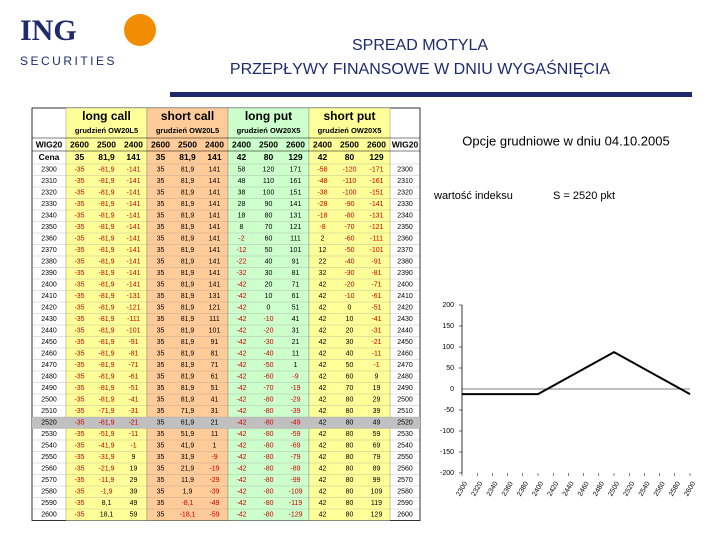  What do you see at coordinates (106, 157) in the screenshot?
I see `price-label: 81,9` at bounding box center [106, 157].